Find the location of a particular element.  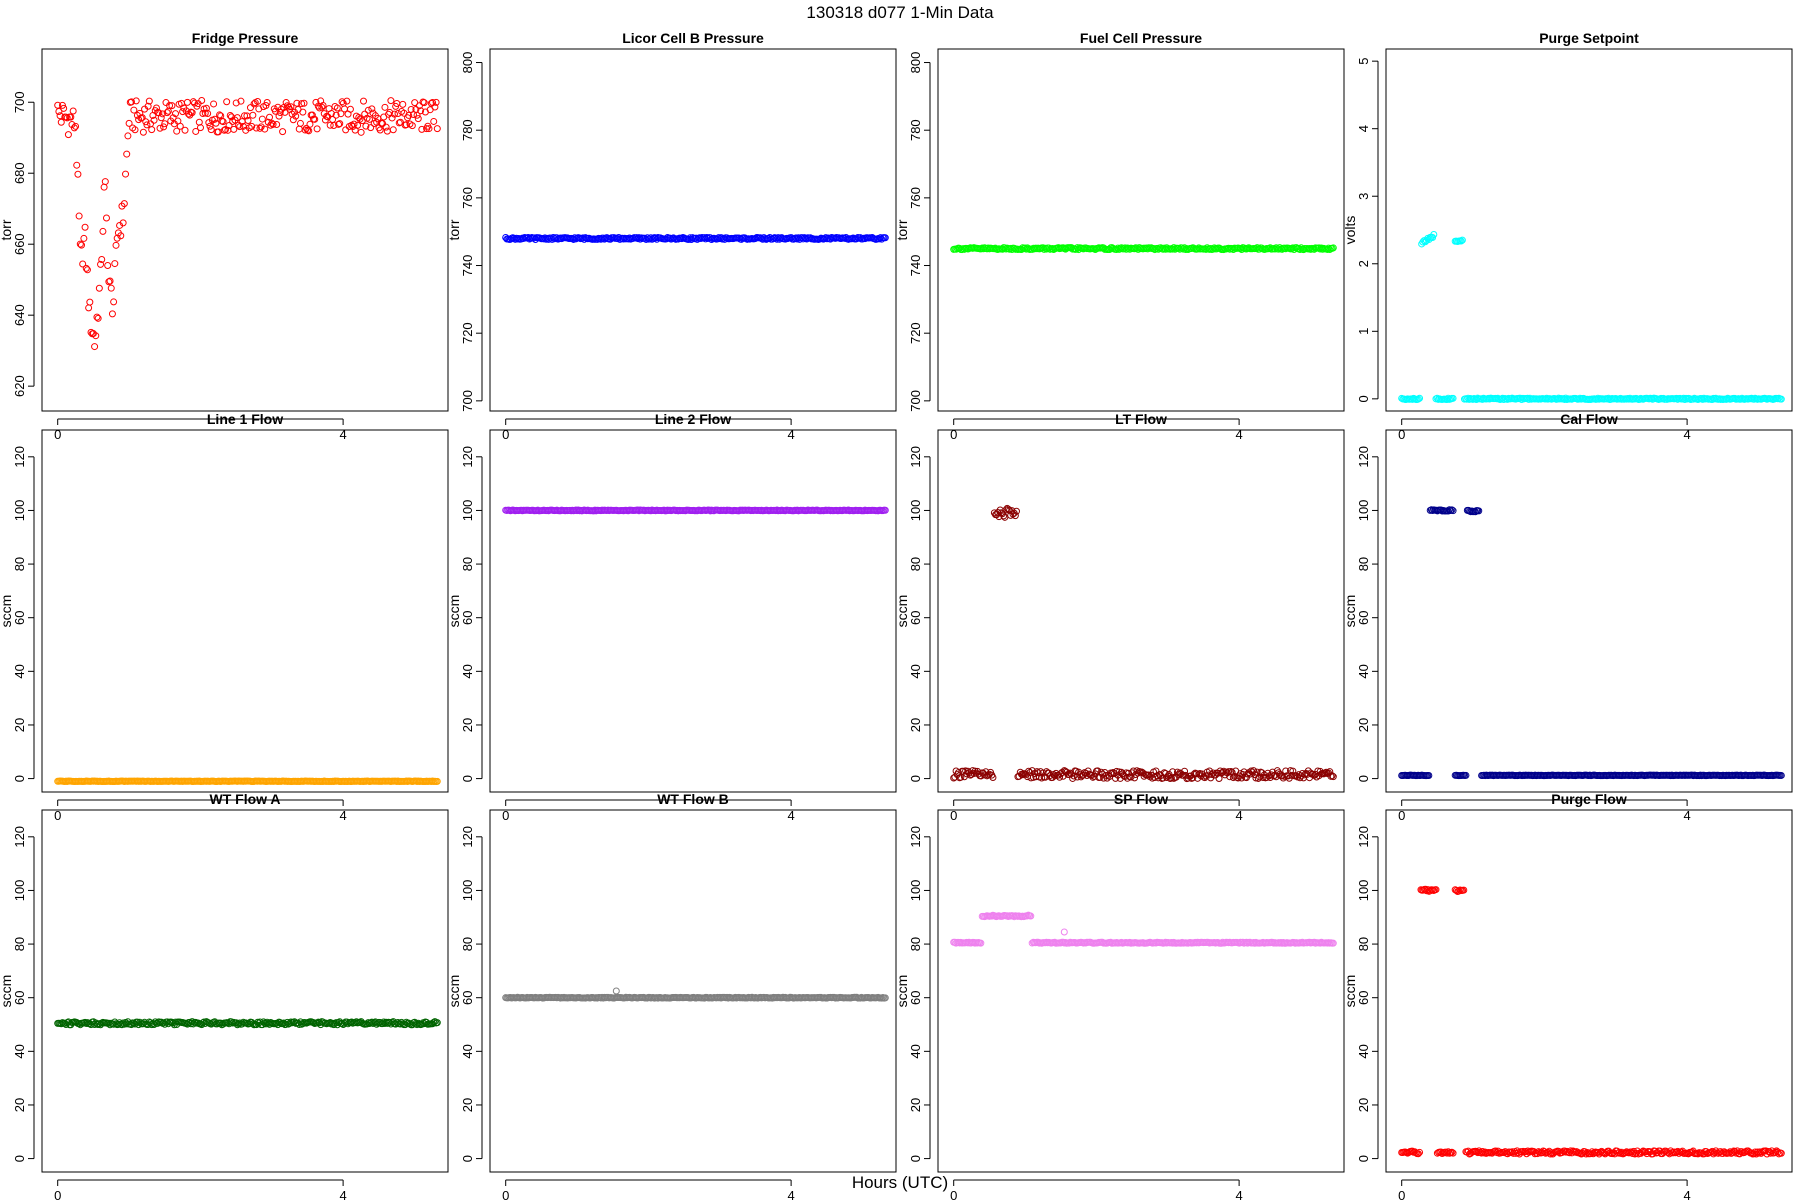

panel-title: WT Flow B is located at coordinates (693, 799).